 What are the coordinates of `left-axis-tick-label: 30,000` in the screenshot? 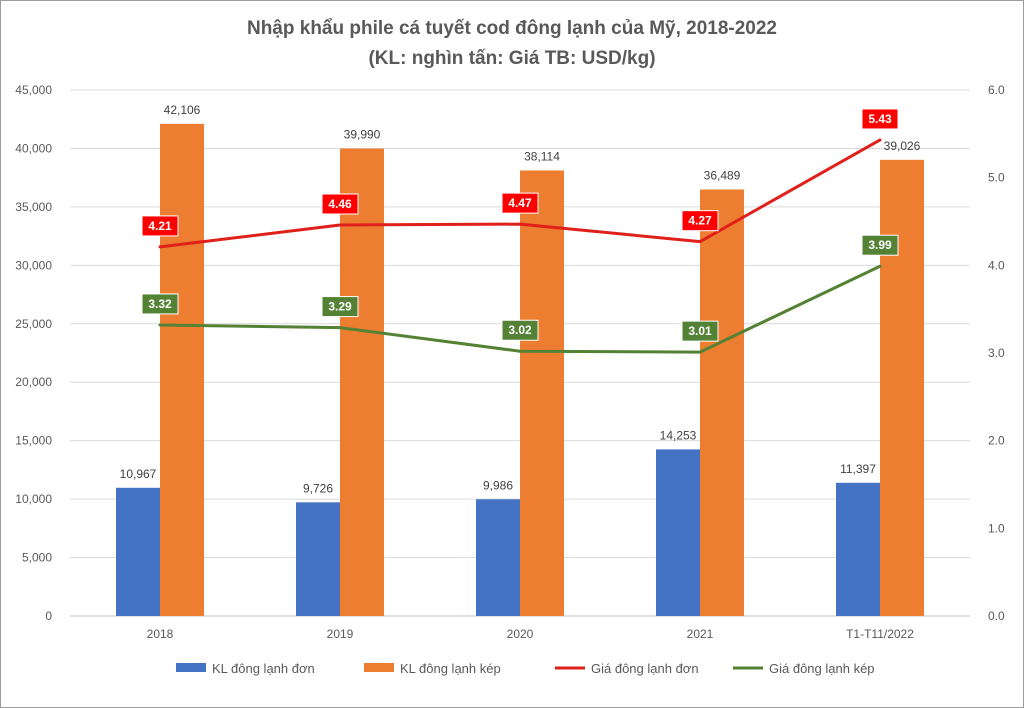 It's located at (33, 265).